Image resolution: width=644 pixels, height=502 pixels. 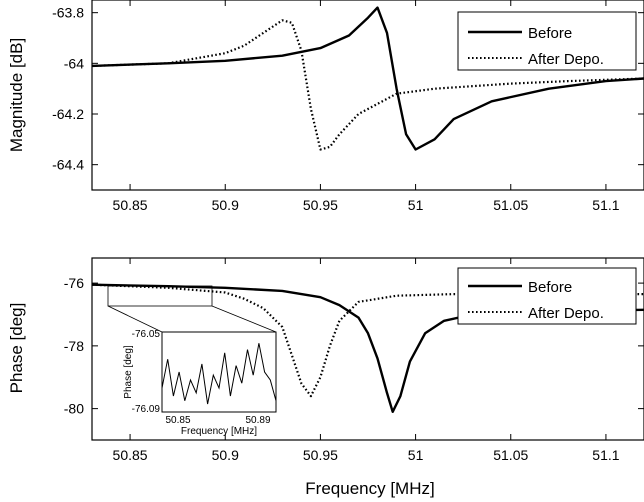 What do you see at coordinates (510, 455) in the screenshot?
I see `phase-xtick-label: 51.05` at bounding box center [510, 455].